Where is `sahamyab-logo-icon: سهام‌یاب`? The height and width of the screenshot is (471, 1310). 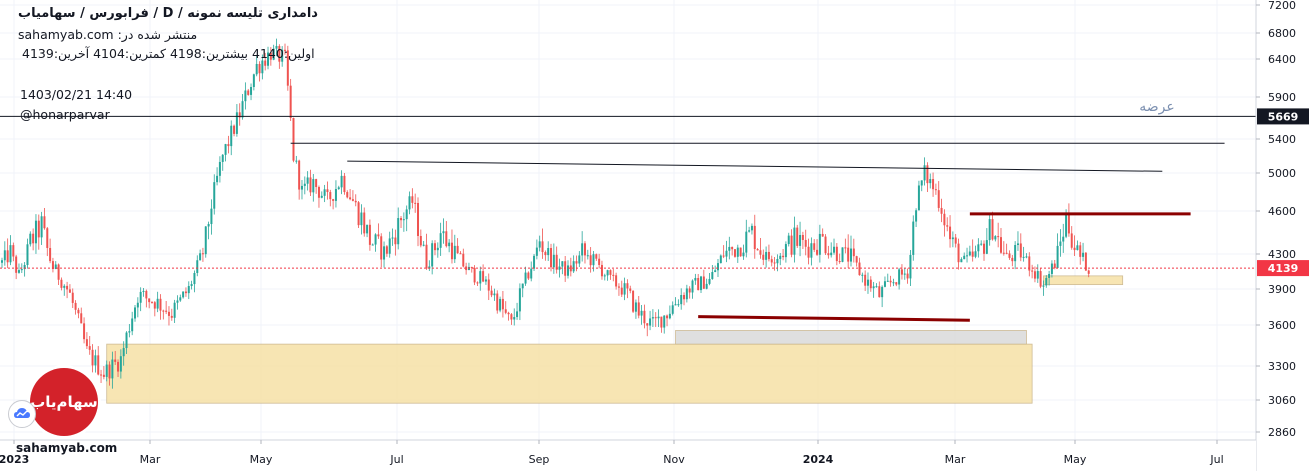
sahamyab-logo-icon: سهام‌یاب is located at coordinates (64, 402).